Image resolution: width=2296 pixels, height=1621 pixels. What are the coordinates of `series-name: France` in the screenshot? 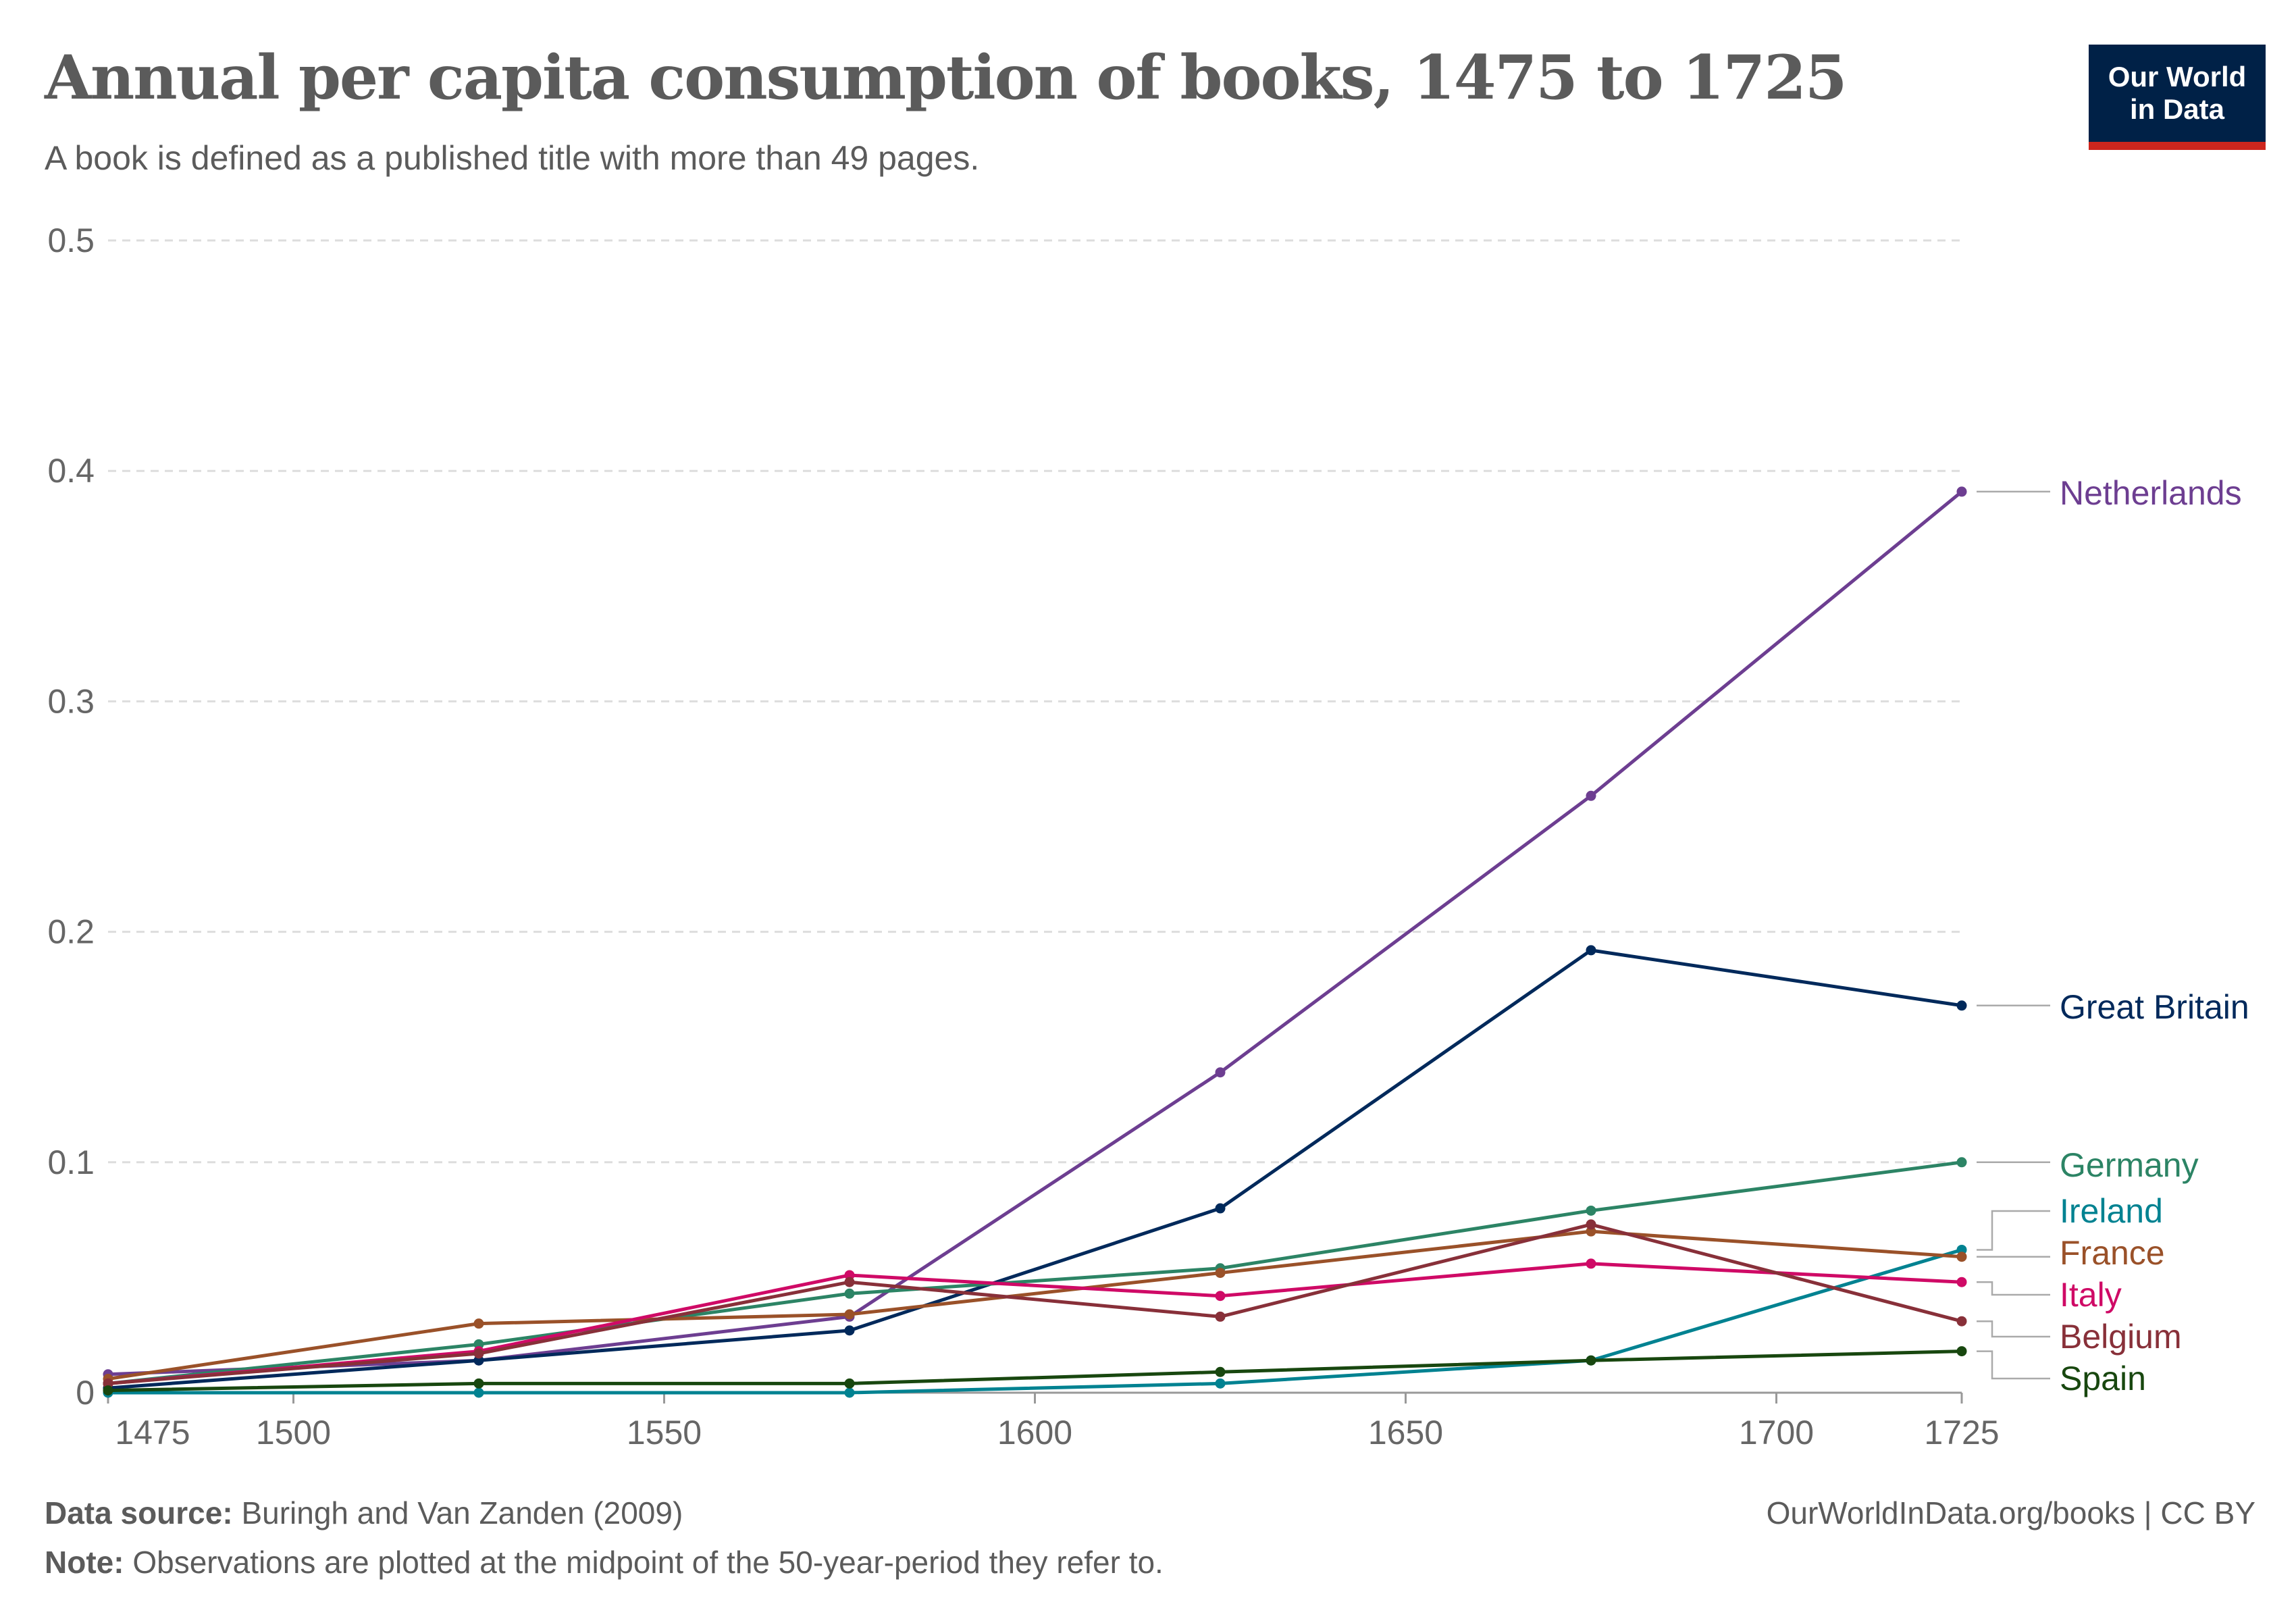 It's located at (2112, 1253).